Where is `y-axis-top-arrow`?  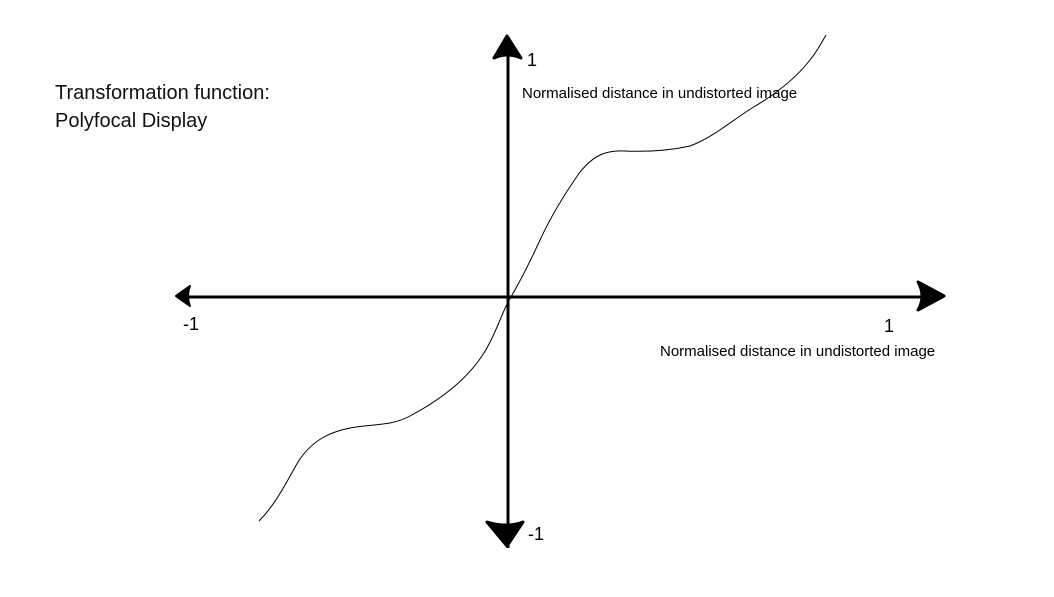 y-axis-top-arrow is located at coordinates (507, 47).